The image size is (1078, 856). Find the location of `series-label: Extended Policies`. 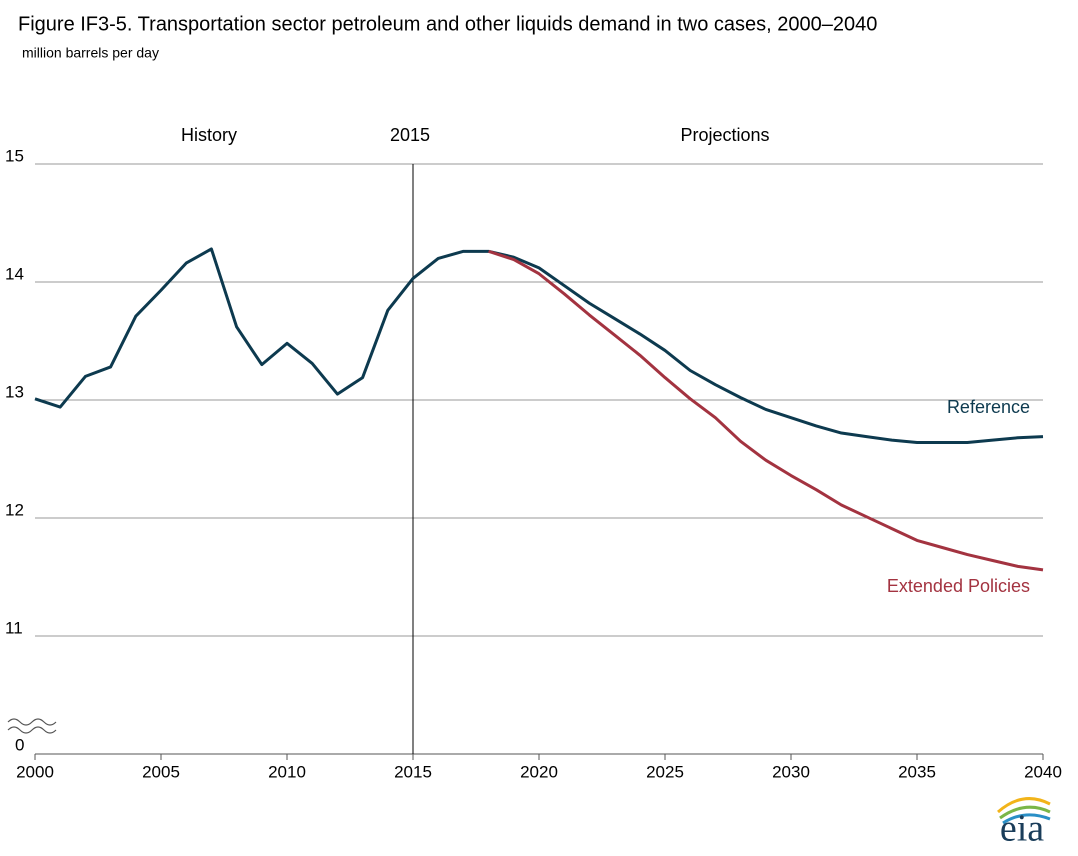

series-label: Extended Policies is located at coordinates (958, 586).